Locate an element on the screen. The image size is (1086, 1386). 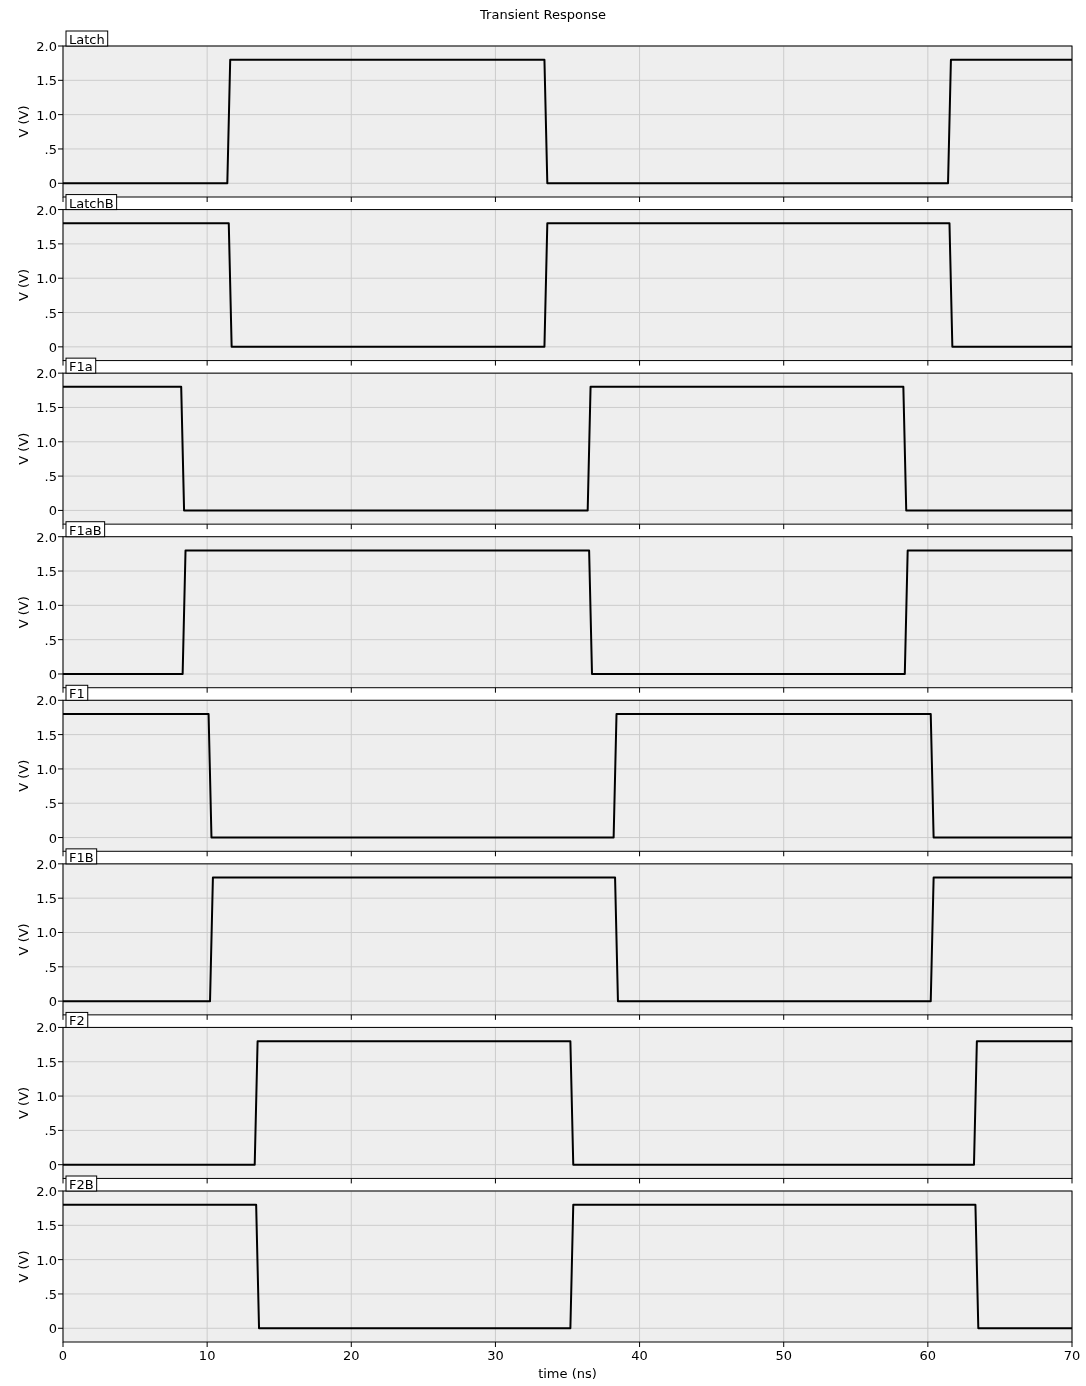
text: Latch is located at coordinates (87, 39).